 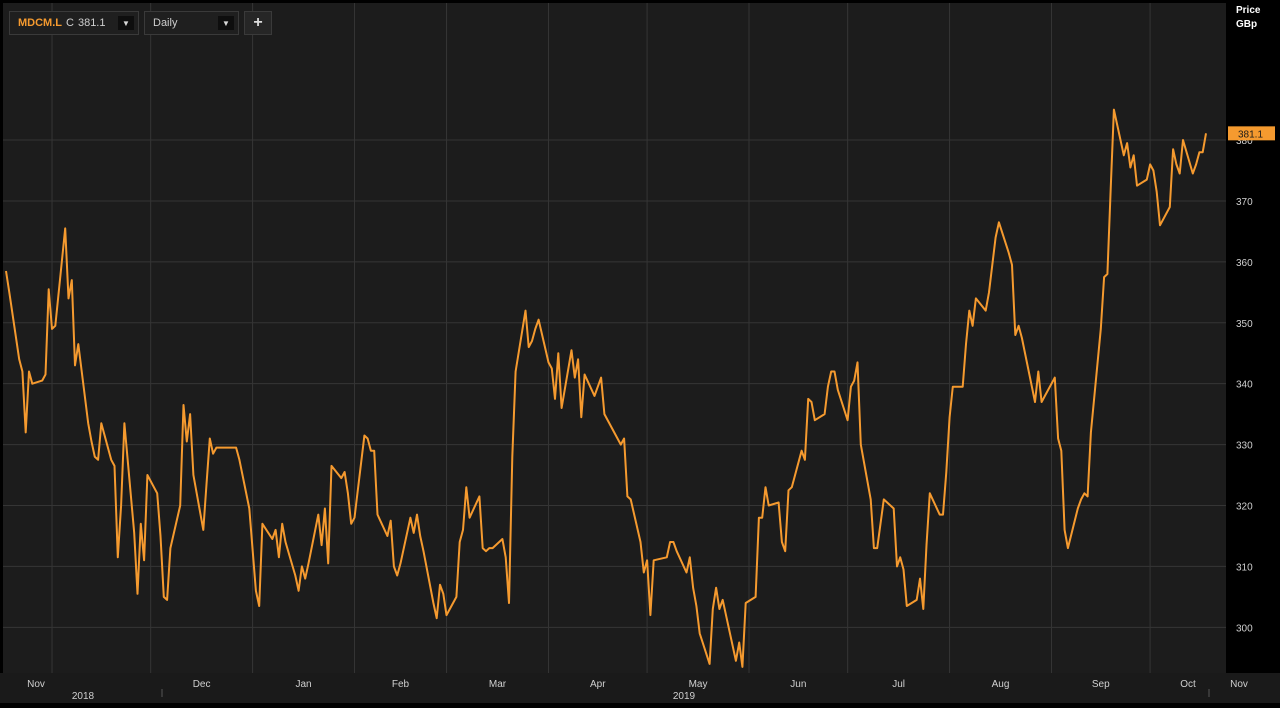 I want to click on plus-icon: +, so click(x=258, y=22).